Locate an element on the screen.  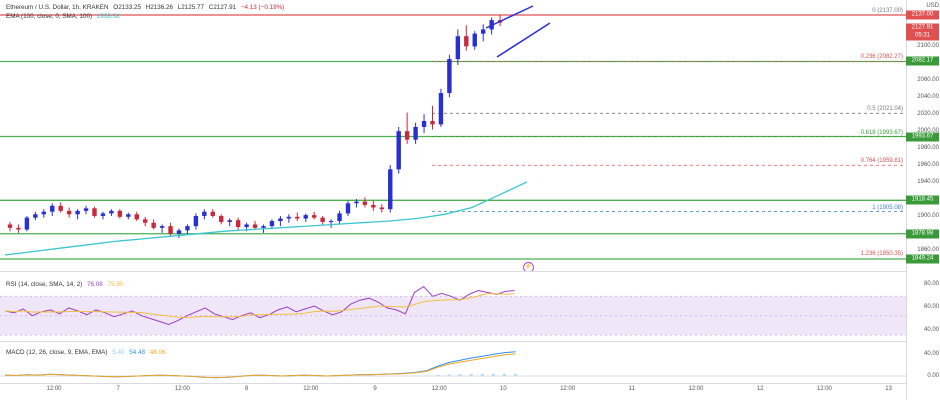
price-axis-label: 2100.00 is located at coordinates (928, 46).